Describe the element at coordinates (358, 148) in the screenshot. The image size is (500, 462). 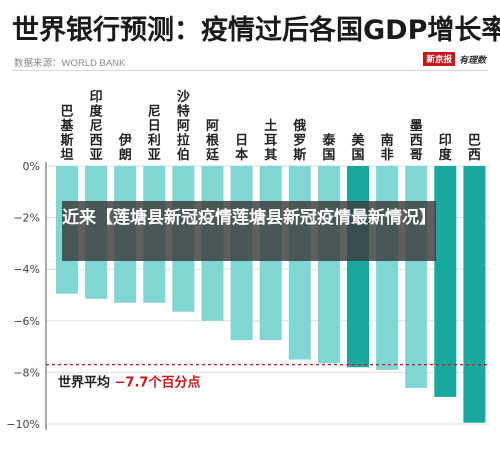
I see `category-label: 美国` at that location.